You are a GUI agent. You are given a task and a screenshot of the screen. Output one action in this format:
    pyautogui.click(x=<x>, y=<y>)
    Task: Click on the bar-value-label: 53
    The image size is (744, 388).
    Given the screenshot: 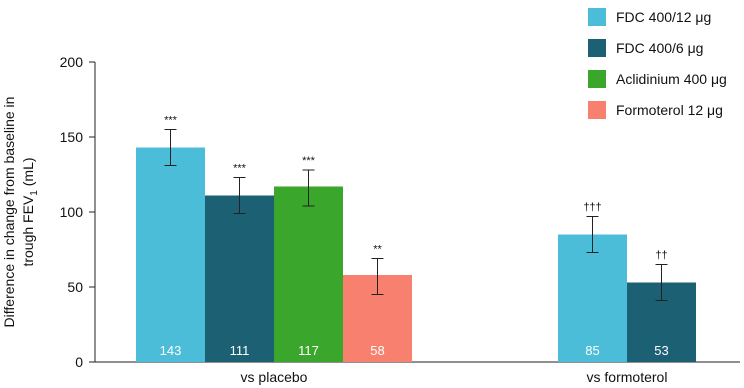 What is the action you would take?
    pyautogui.click(x=661, y=350)
    